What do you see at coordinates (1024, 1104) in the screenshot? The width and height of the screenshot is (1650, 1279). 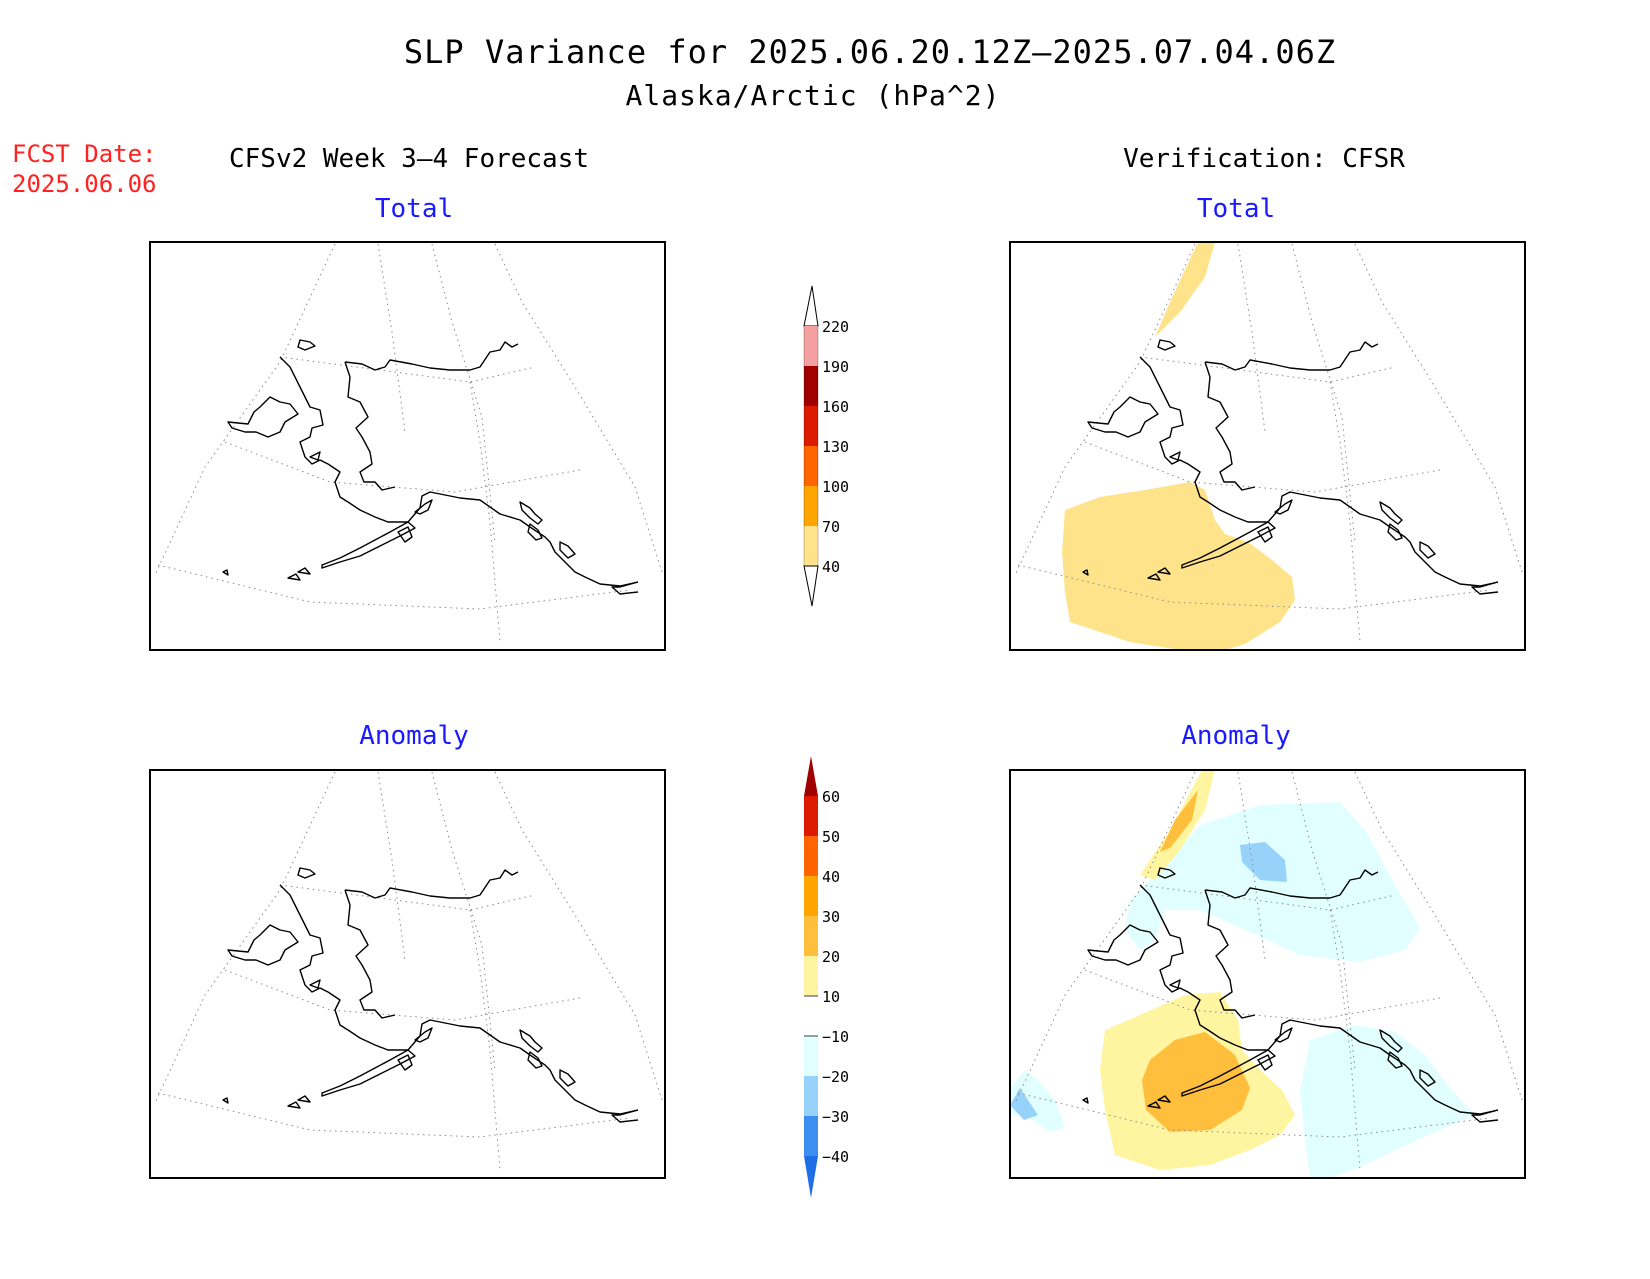 I see `anomaly-neg20-west` at bounding box center [1024, 1104].